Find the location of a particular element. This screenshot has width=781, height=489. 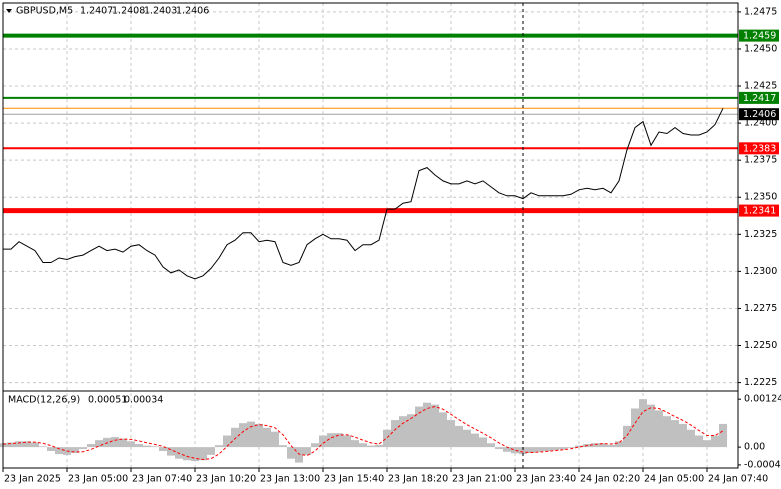

x-tick-label: 23 Jan 2025 is located at coordinates (32, 479).